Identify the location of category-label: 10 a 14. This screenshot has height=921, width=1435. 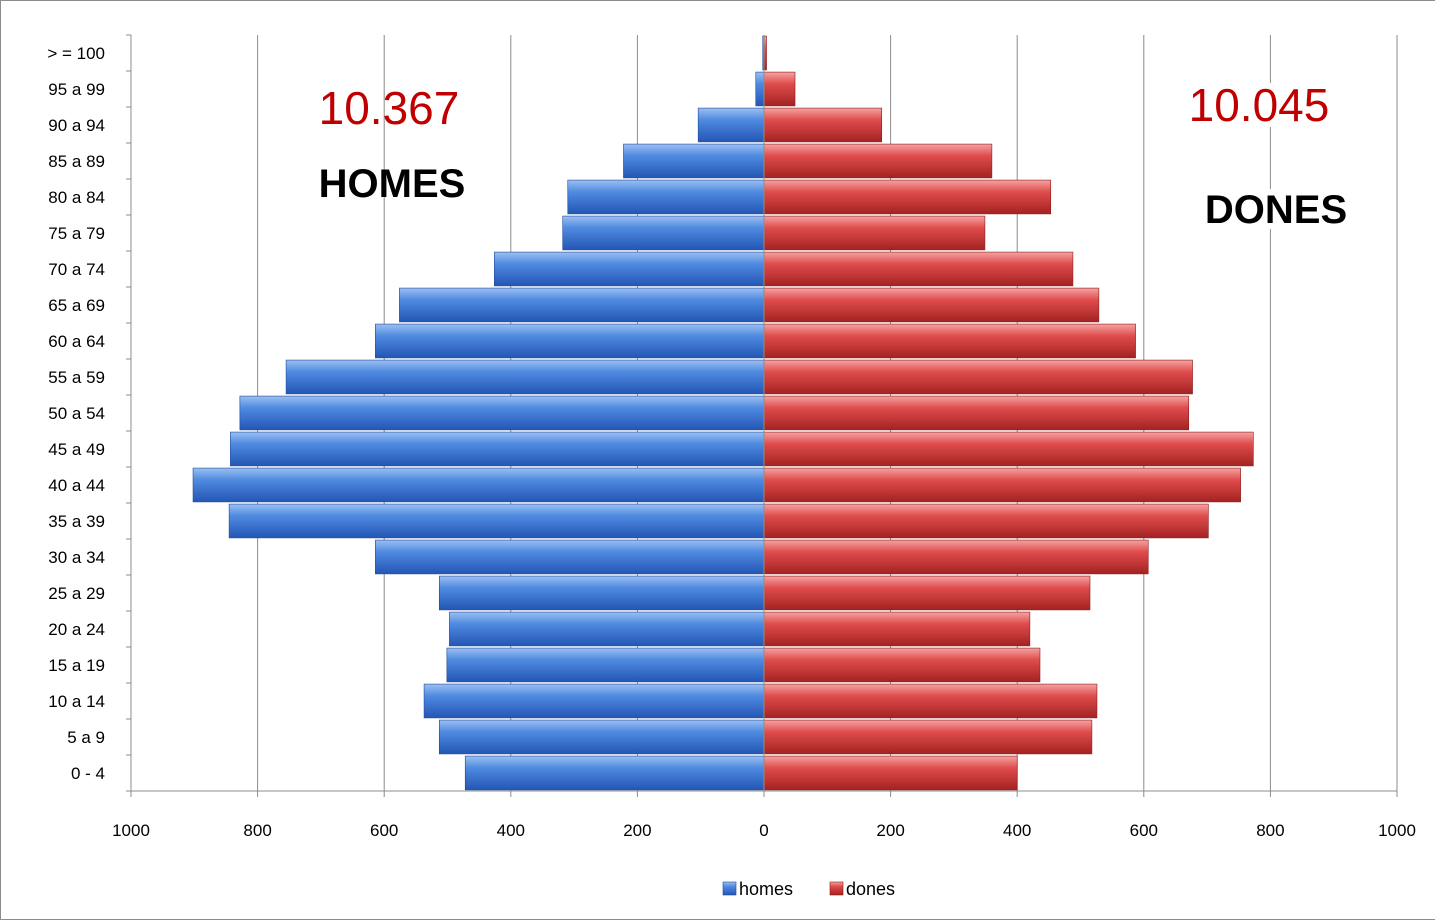
(76, 701).